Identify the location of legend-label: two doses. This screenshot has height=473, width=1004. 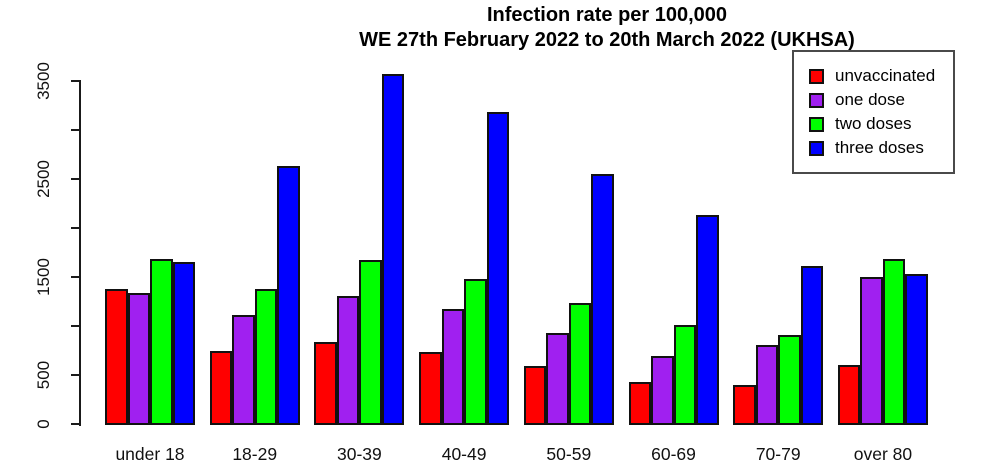
(873, 123).